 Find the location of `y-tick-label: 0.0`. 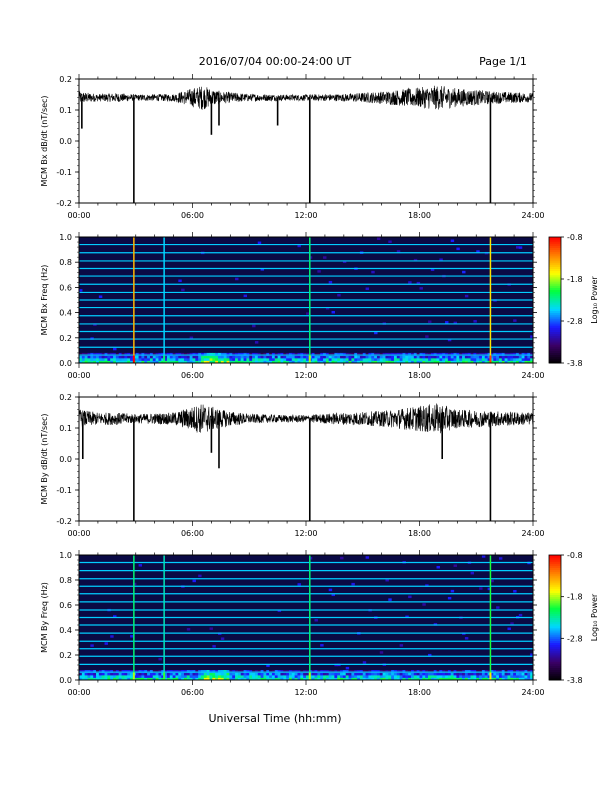

y-tick-label: 0.0 is located at coordinates (65, 680).